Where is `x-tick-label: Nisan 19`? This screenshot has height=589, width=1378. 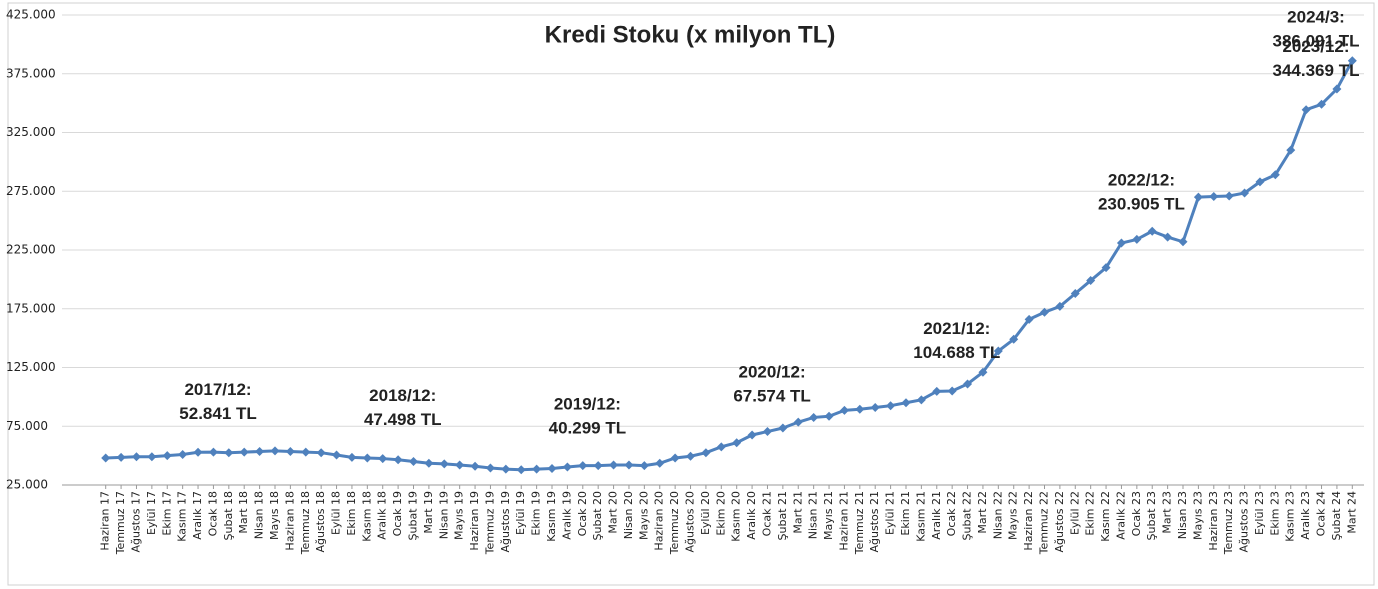
x-tick-label: Nisan 19 is located at coordinates (443, 515).